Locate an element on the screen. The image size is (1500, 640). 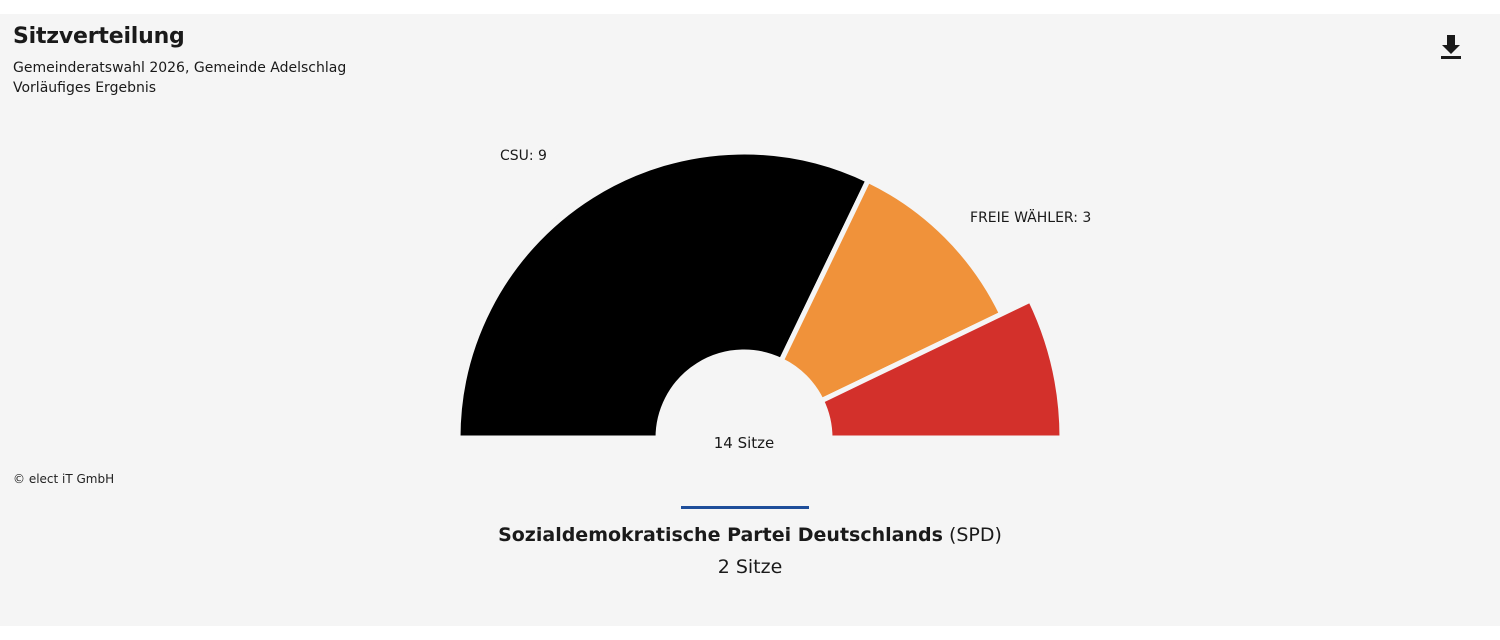
total-seats-label: 14 Sitze is located at coordinates (744, 443).